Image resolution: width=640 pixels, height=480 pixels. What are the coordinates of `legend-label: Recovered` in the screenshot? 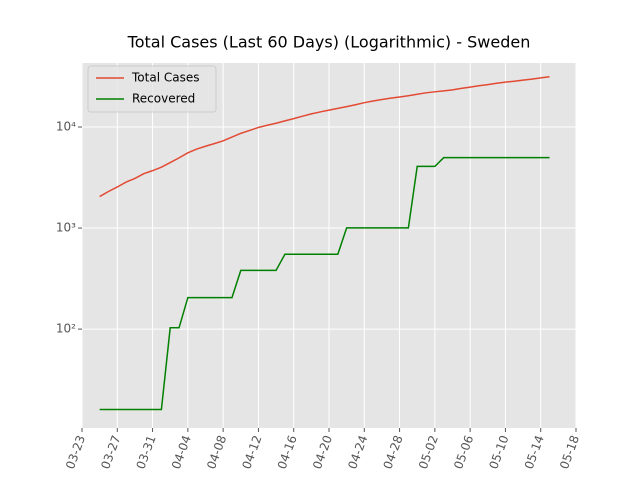 It's located at (163, 99).